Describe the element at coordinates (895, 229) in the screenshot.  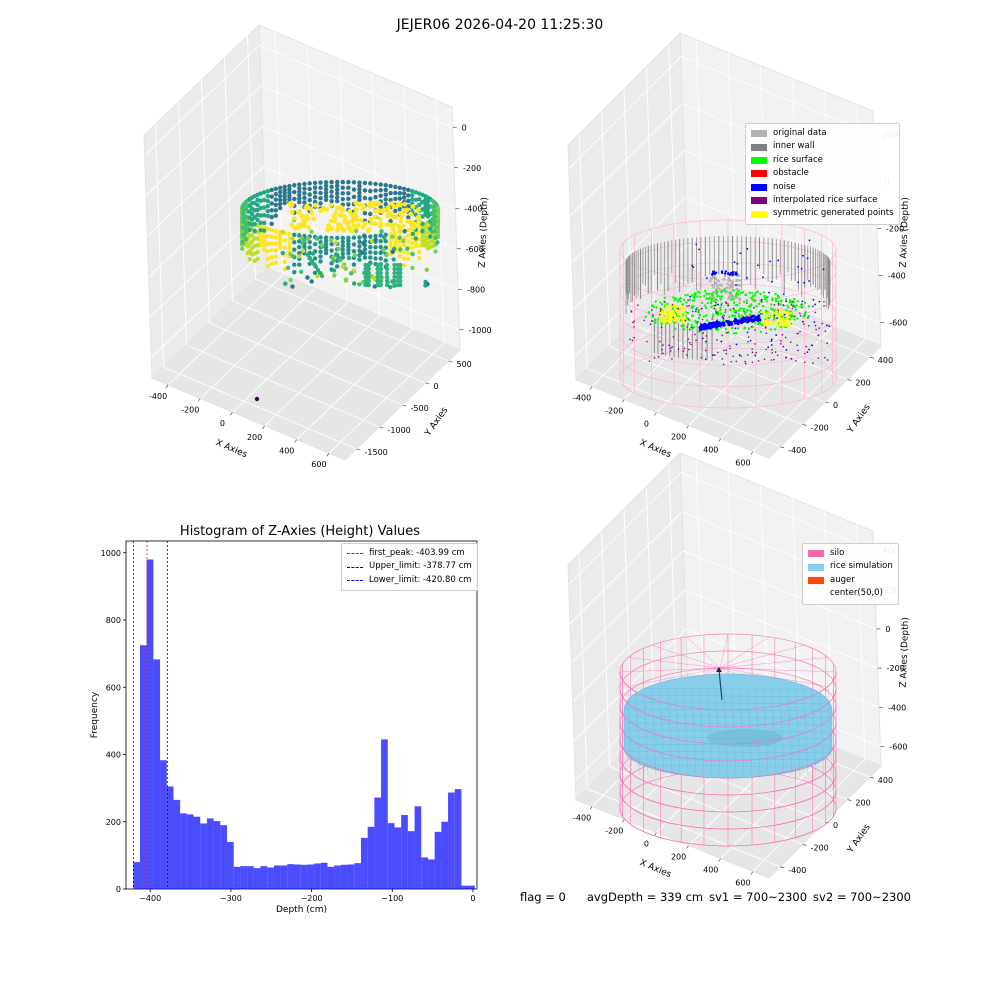
I see `z-tick-label: -200` at that location.